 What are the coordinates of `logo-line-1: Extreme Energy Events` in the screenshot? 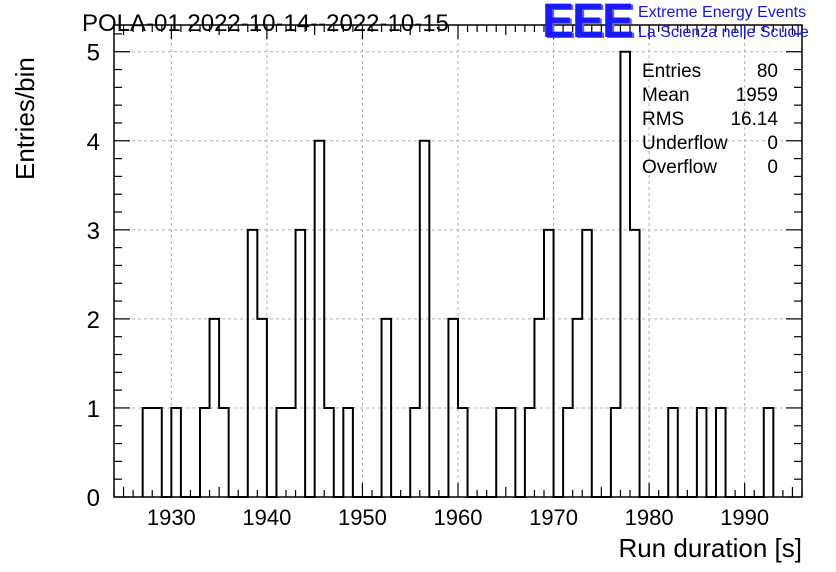 It's located at (722, 12).